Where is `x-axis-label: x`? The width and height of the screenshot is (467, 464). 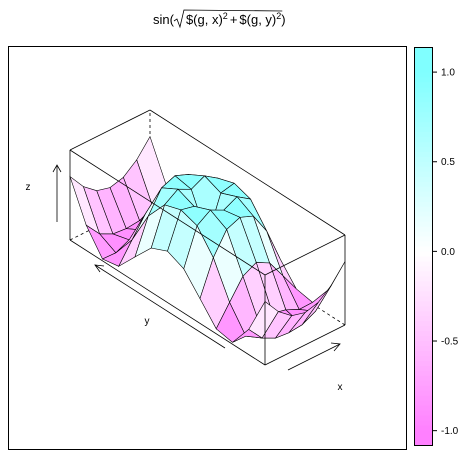
x-axis-label: x is located at coordinates (340, 387).